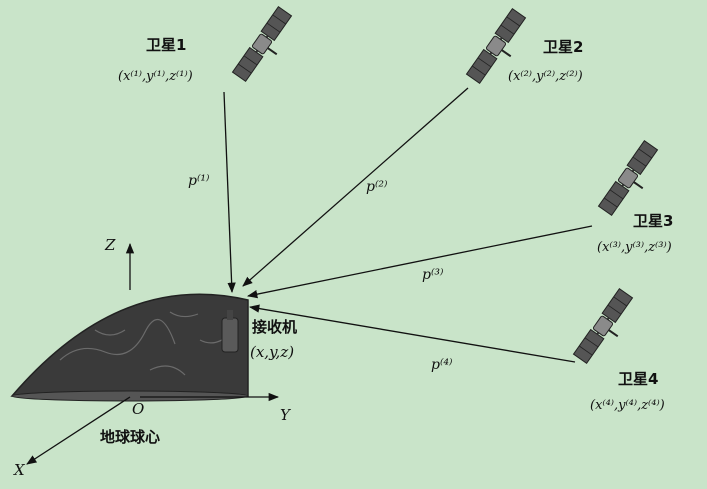 The width and height of the screenshot is (707, 489). Describe the element at coordinates (627, 405) in the screenshot. I see `satellite-4-coord: (x⁽⁴⁾,y⁽⁴⁾,z⁽⁴⁾)` at that location.